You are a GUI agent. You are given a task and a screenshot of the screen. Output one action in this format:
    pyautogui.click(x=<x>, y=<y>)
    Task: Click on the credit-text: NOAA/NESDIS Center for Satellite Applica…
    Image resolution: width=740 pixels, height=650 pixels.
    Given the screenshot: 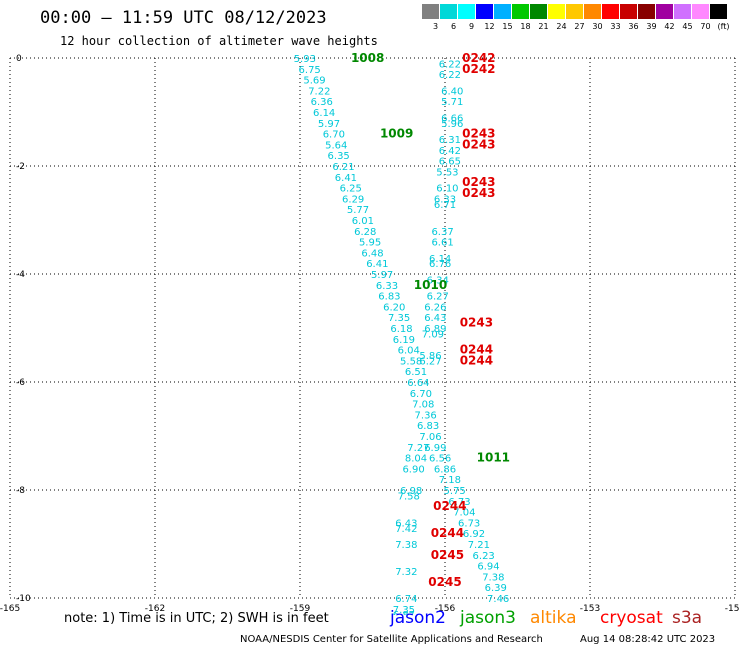 What is the action you would take?
    pyautogui.click(x=391, y=639)
    